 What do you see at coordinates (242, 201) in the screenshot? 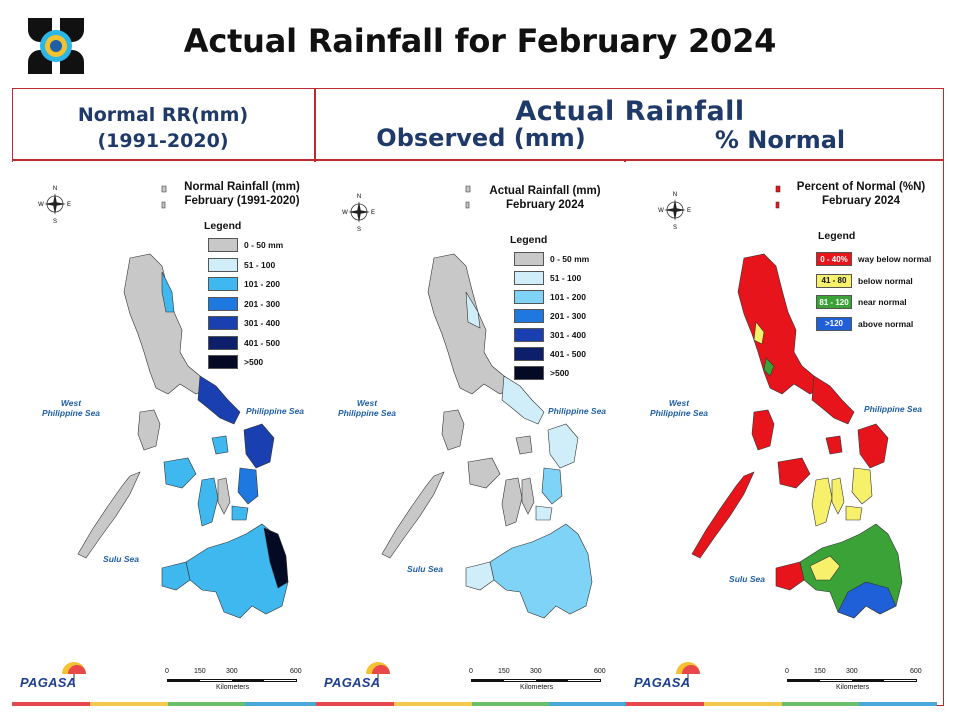
I see `map-title-line2: February (1991-2020)` at bounding box center [242, 201].